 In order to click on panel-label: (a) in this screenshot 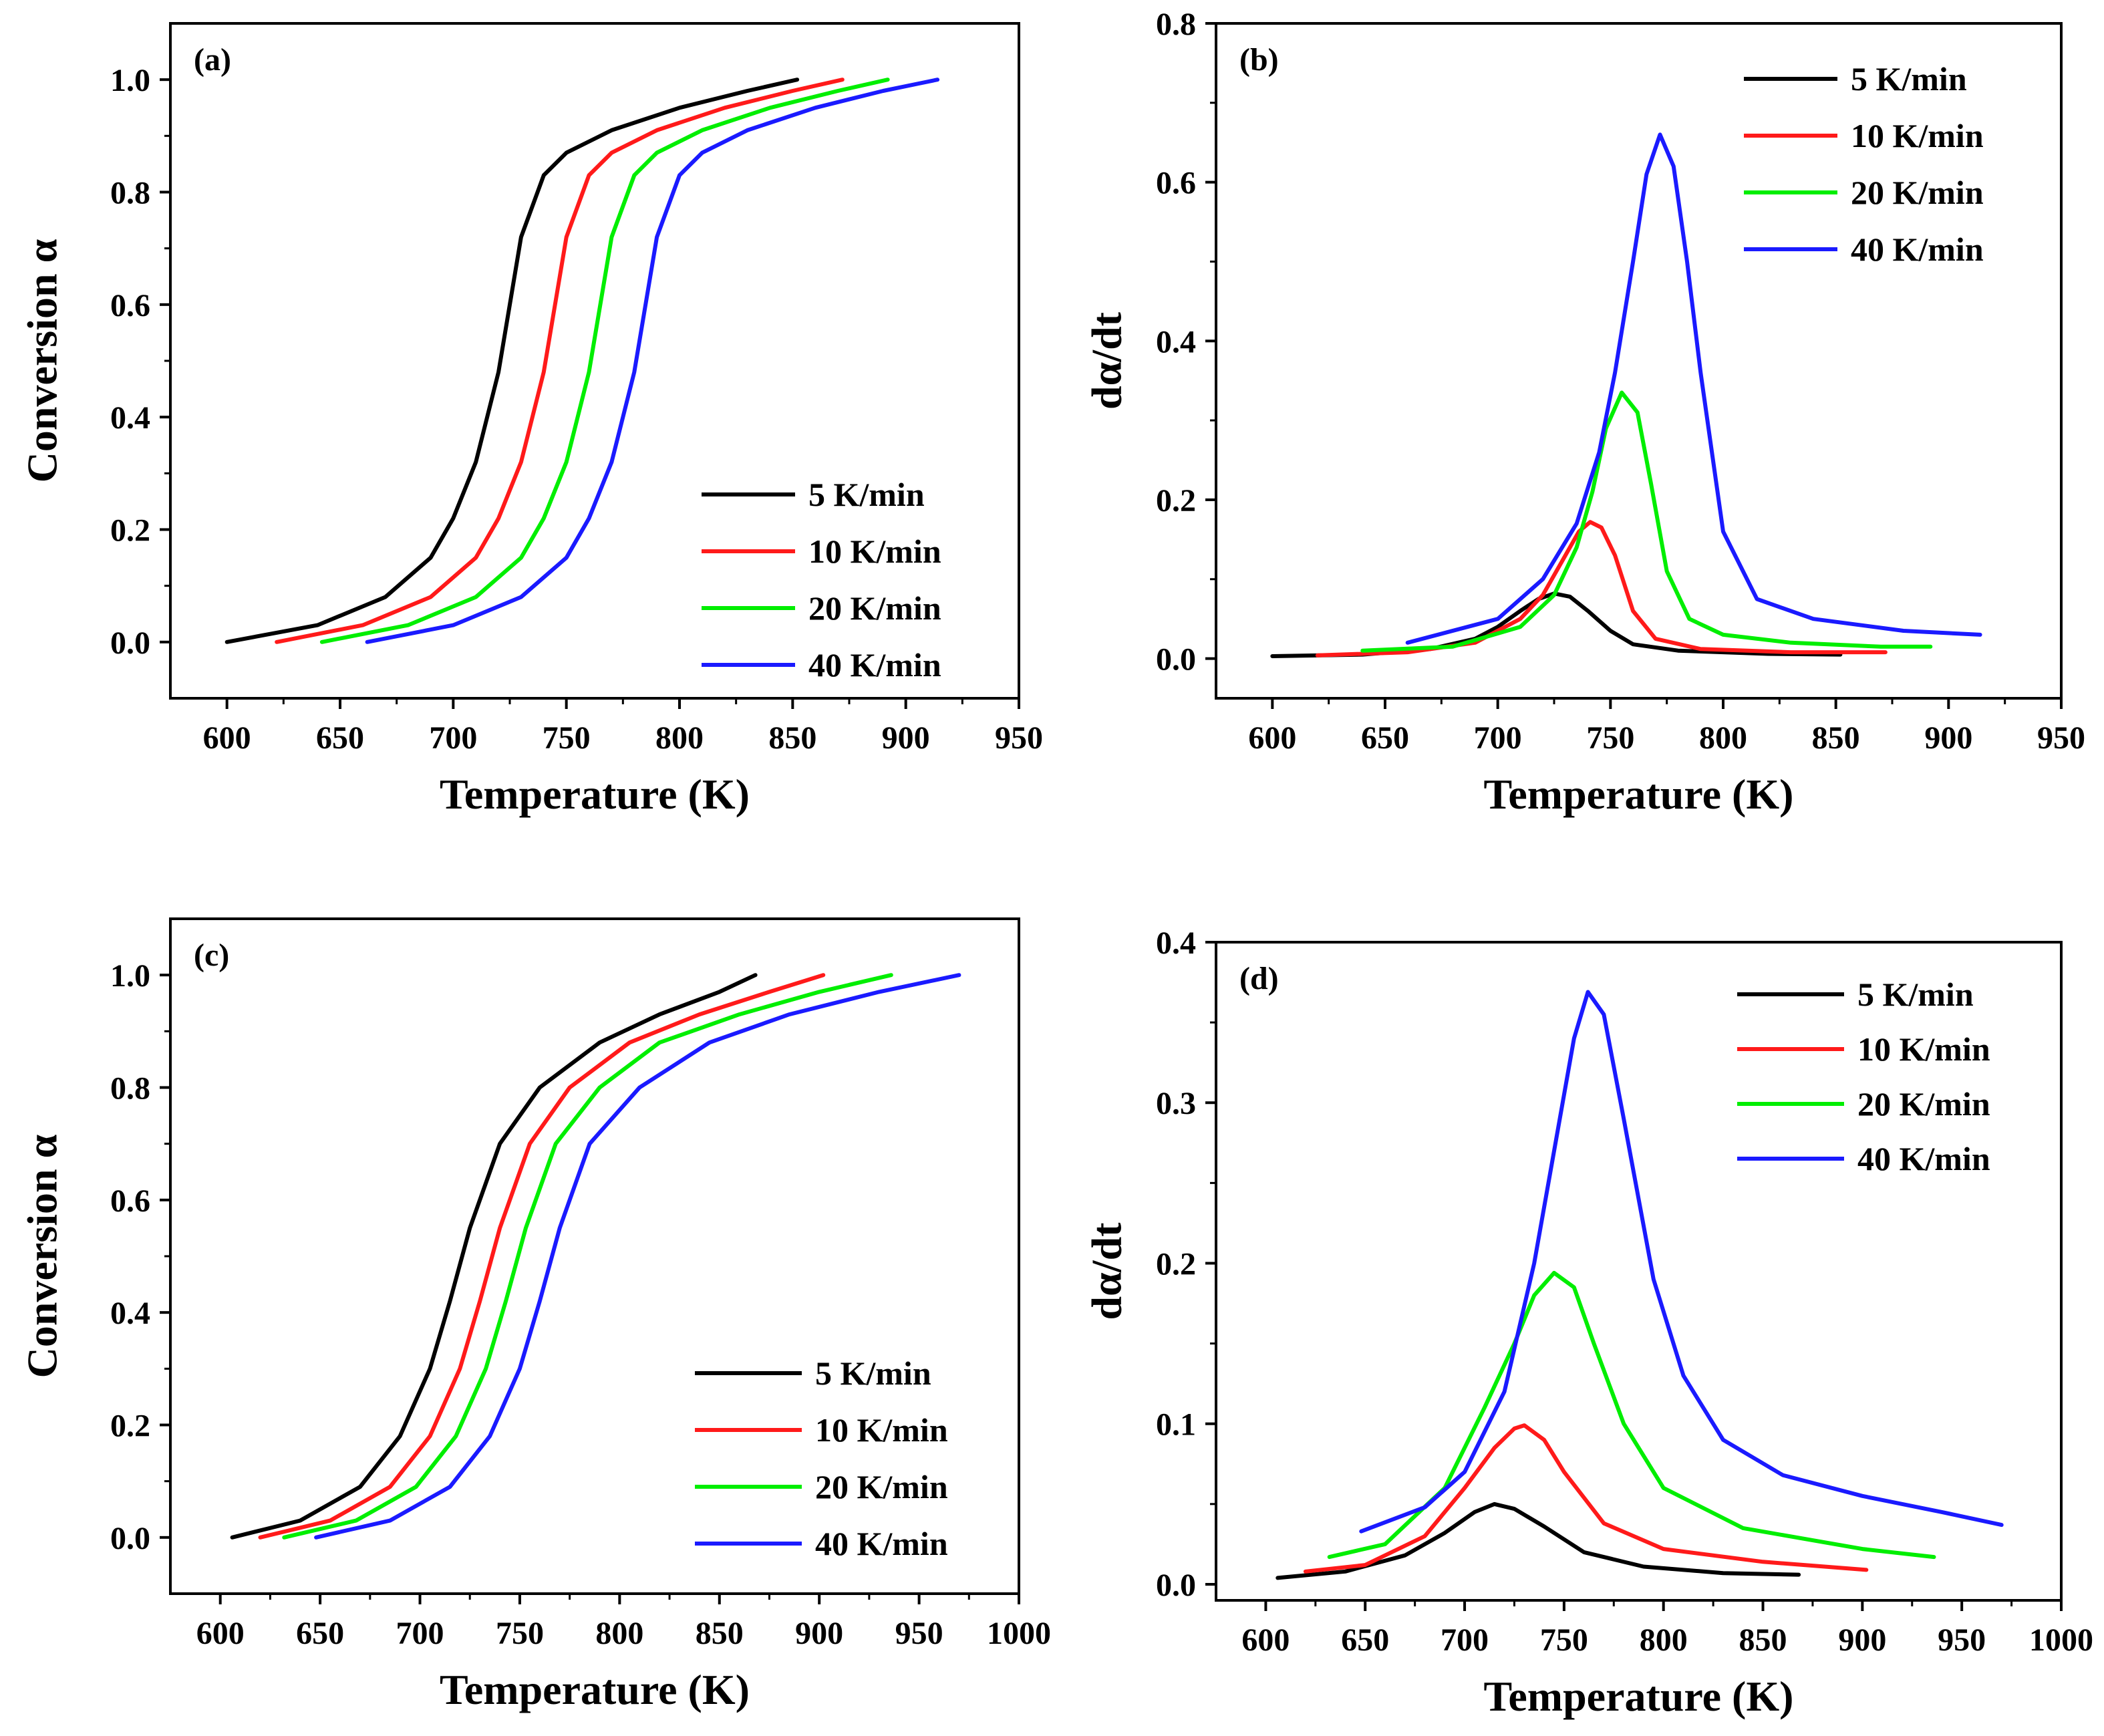, I will do `click(212, 60)`.